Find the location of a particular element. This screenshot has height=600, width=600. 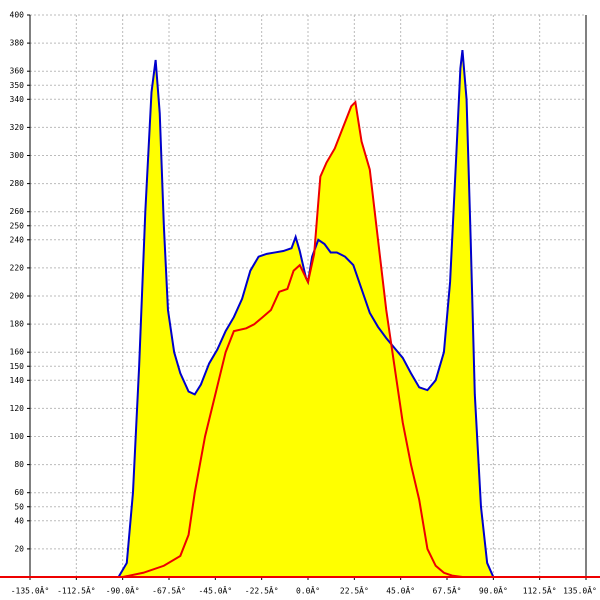

x-tick-label: 90.0Â° is located at coordinates (493, 590).